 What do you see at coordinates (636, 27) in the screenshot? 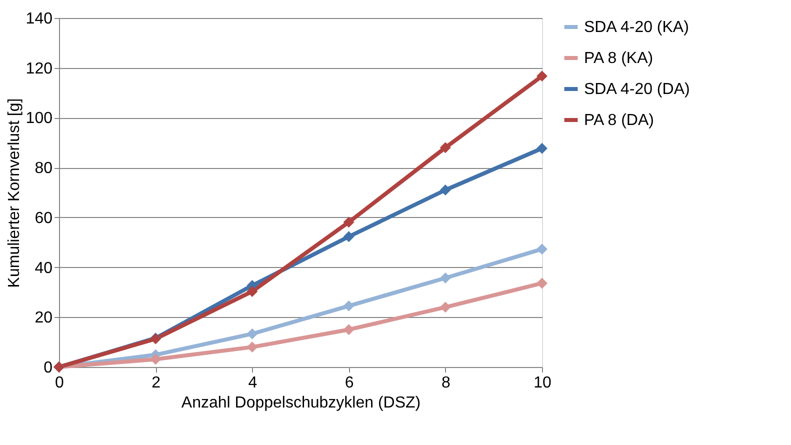
I see `legend-label: SDA 4-20 (KA)` at bounding box center [636, 27].